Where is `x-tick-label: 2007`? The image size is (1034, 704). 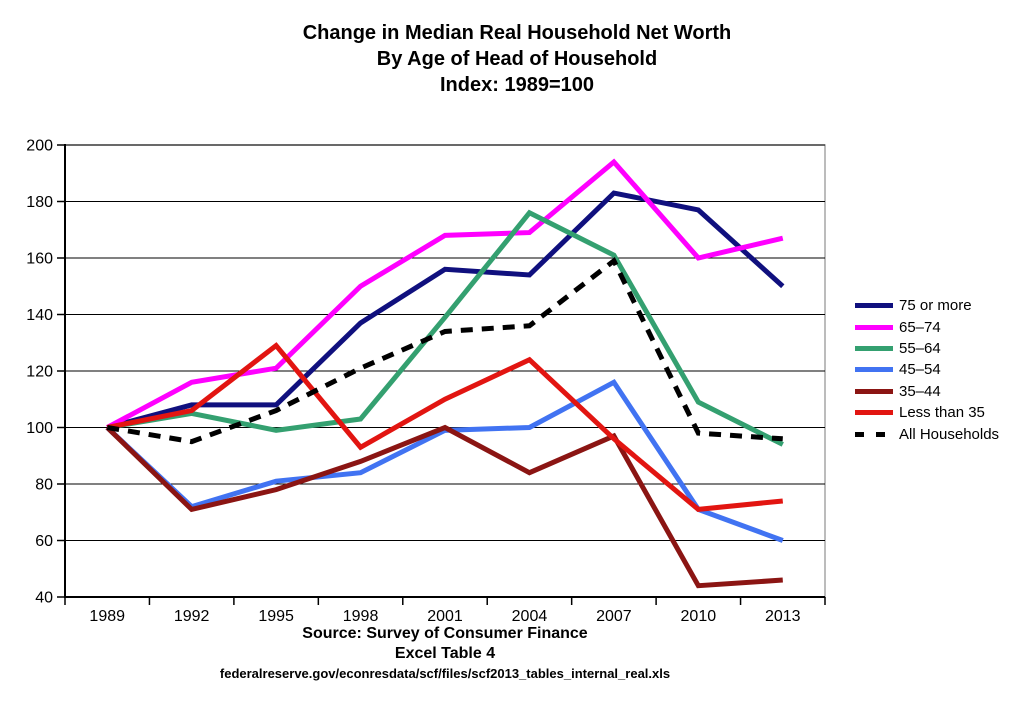
x-tick-label: 2007 is located at coordinates (614, 616).